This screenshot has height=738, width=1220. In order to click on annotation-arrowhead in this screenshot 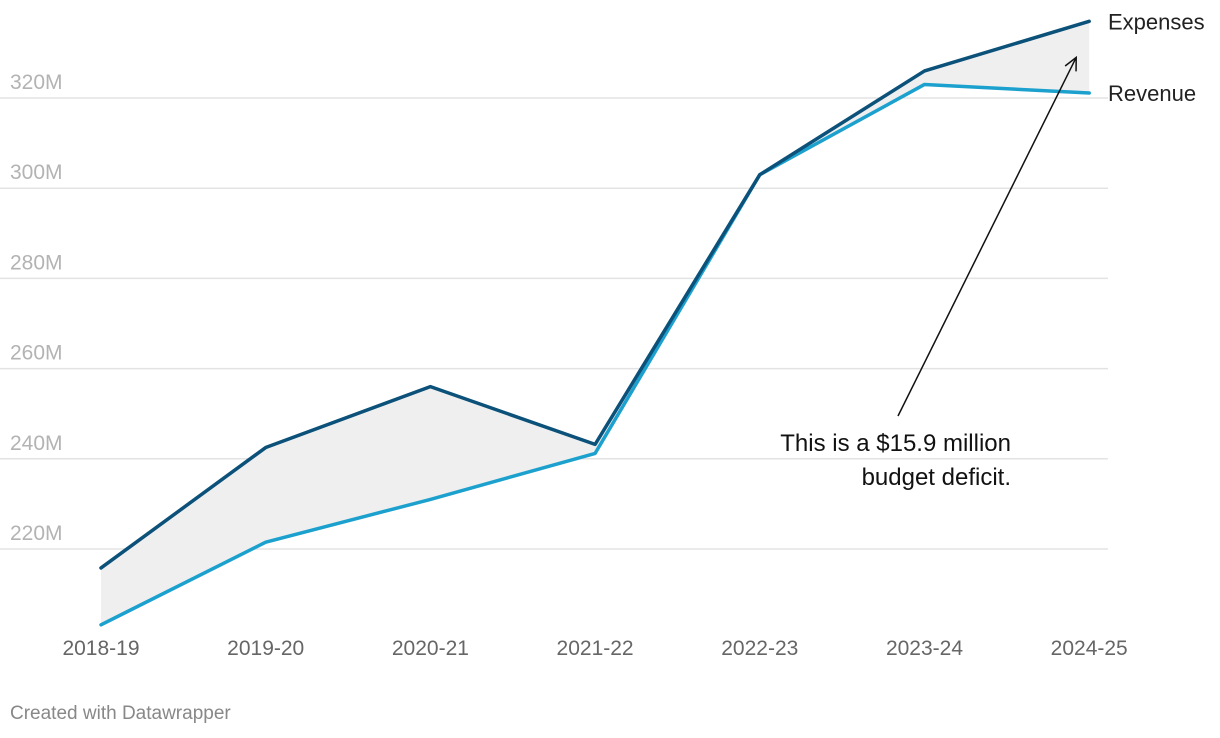, I will do `click(1070, 63)`.